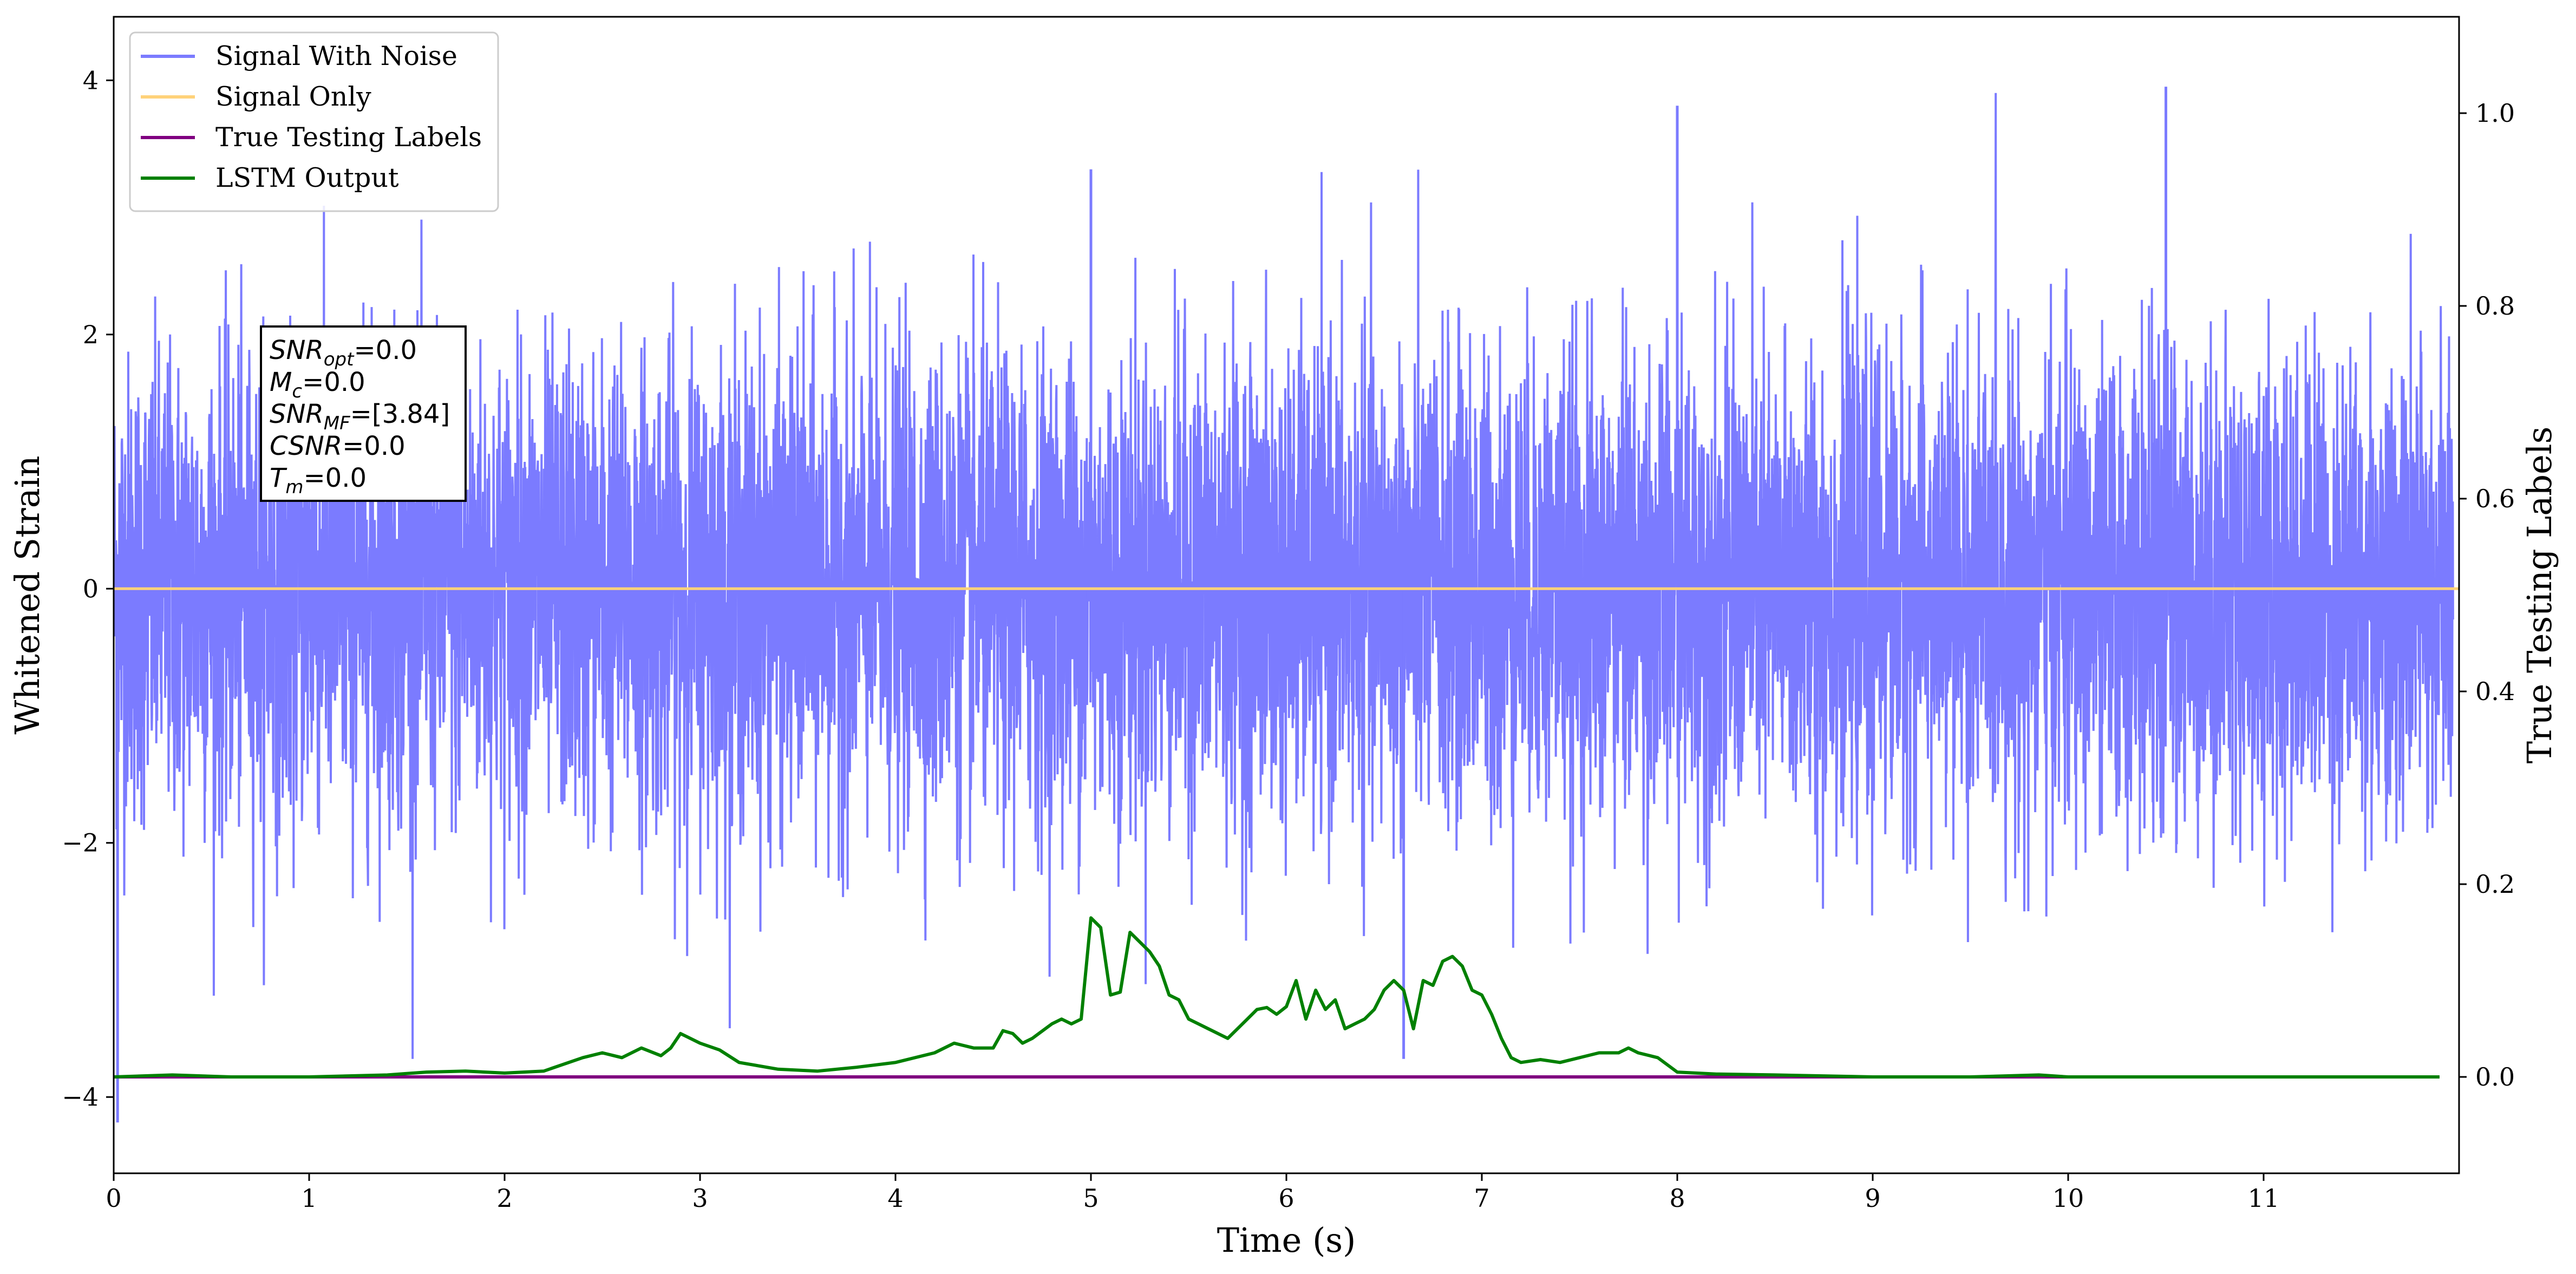 This screenshot has height=1274, width=2576. Describe the element at coordinates (294, 487) in the screenshot. I see `info-subscript: m` at that location.